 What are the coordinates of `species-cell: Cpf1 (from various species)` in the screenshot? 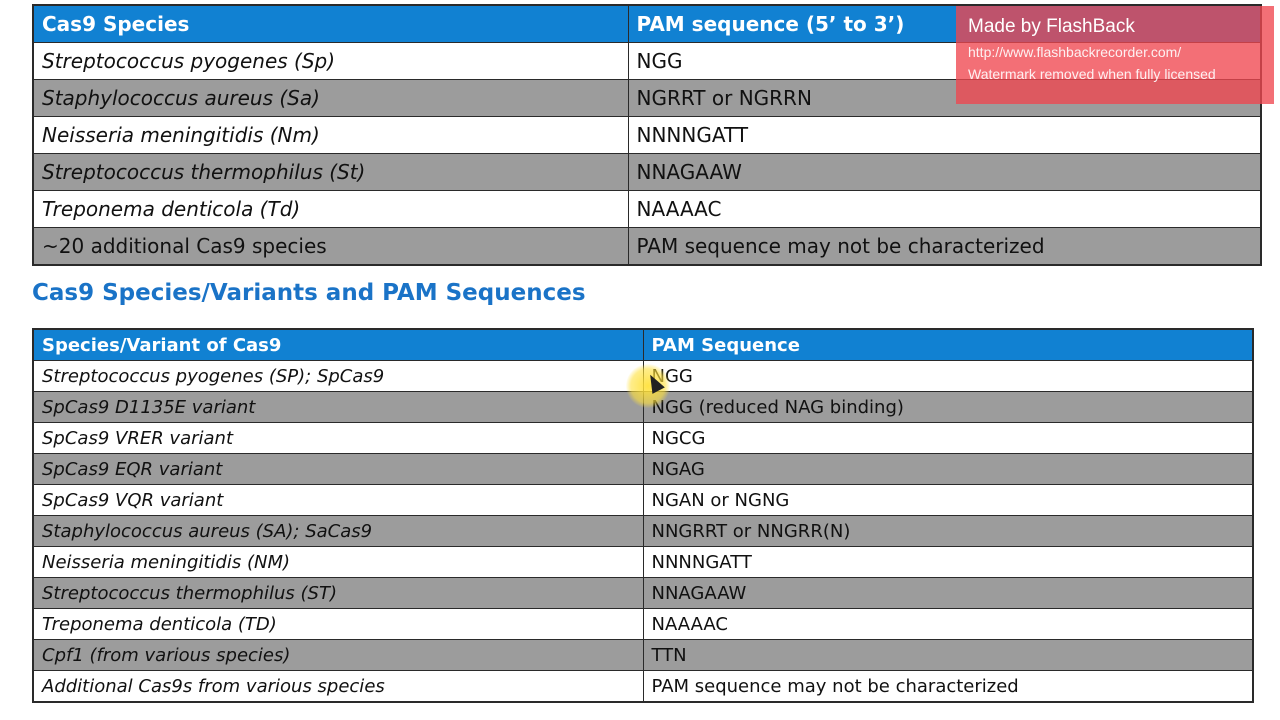 It's located at (338, 655).